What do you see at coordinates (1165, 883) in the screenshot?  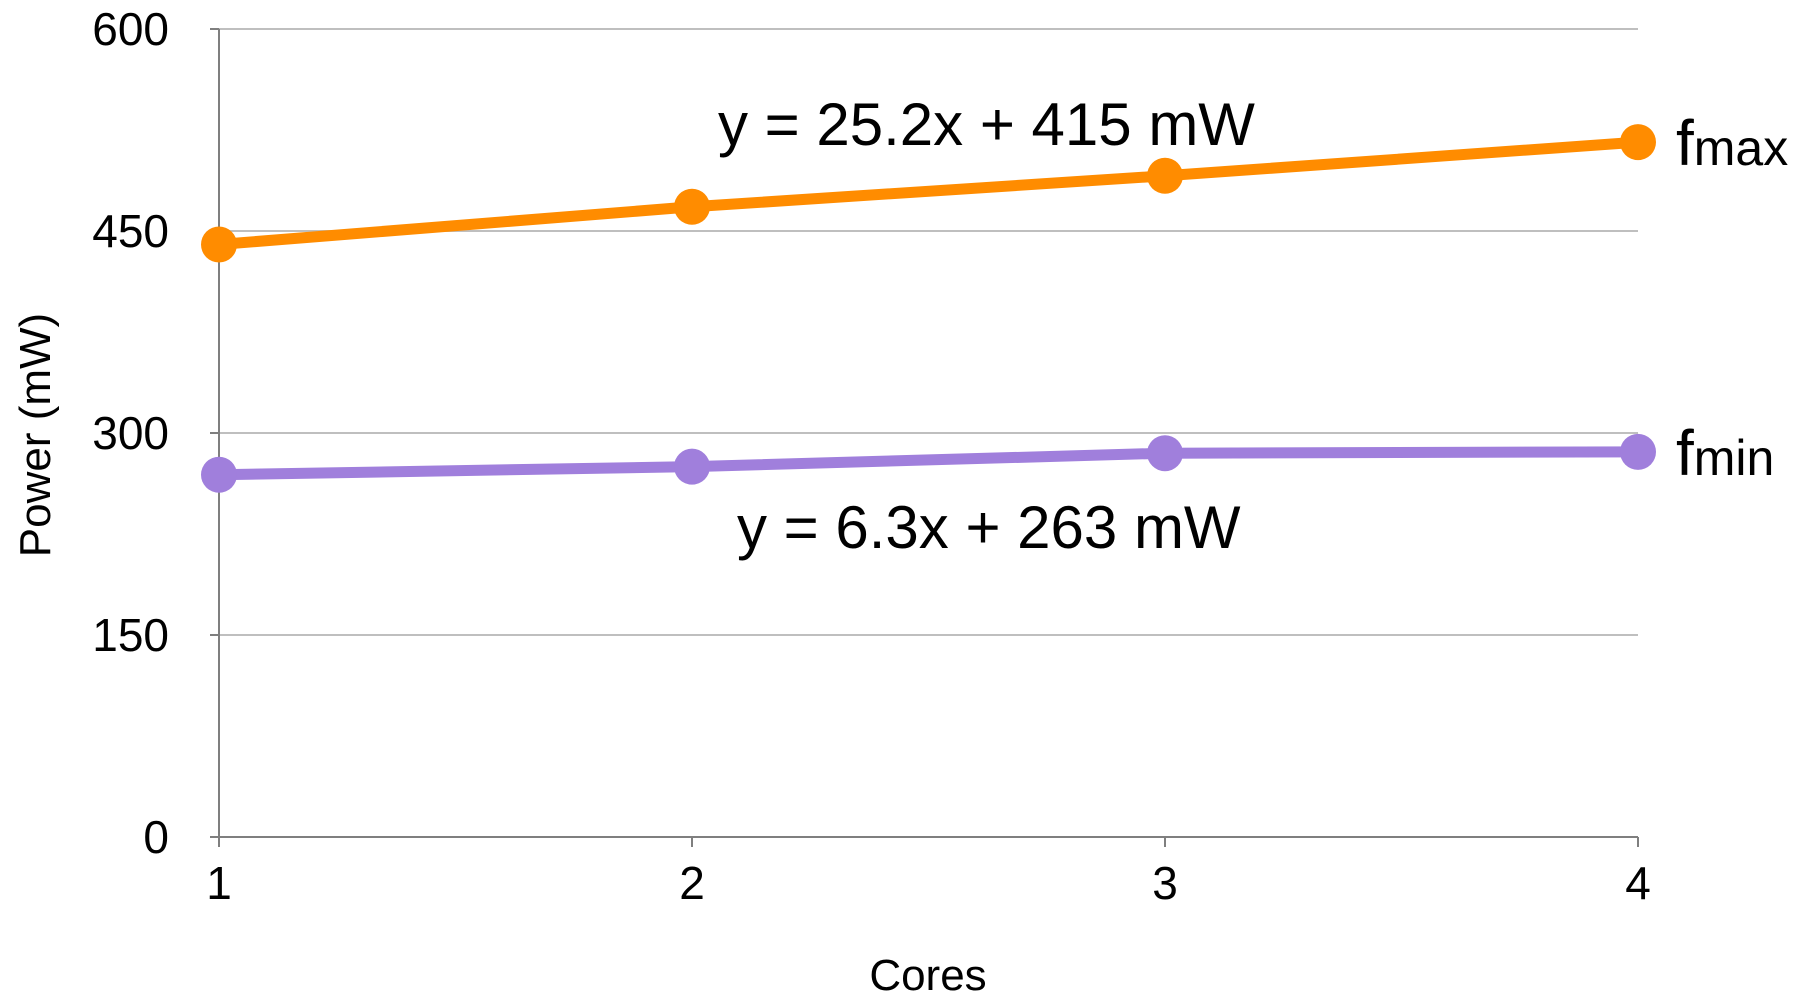 I see `x-tick-label-3: 3` at bounding box center [1165, 883].